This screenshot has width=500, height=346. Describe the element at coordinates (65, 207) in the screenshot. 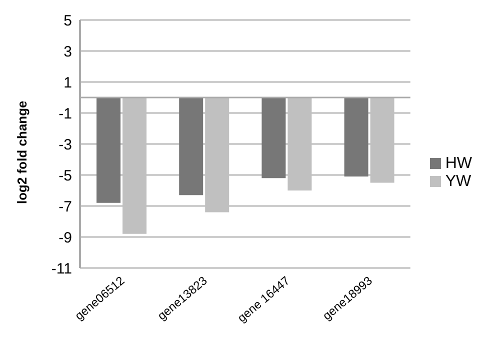

I see `y-tick-label: -7` at that location.